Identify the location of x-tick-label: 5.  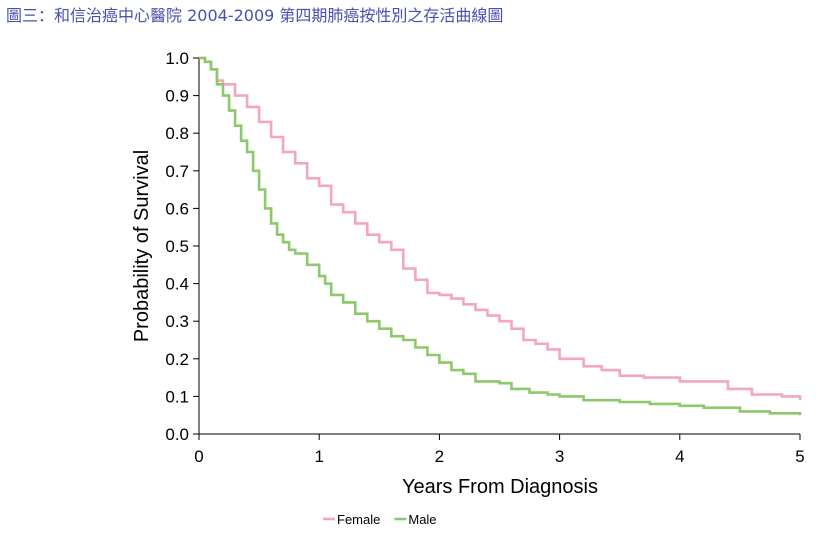
(799, 456).